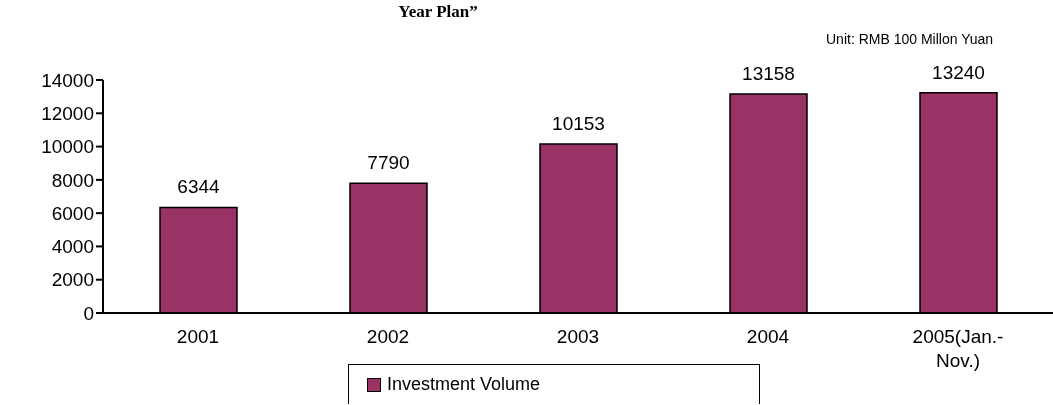 The width and height of the screenshot is (1053, 405). I want to click on y-tick-label: 10000, so click(67, 147).